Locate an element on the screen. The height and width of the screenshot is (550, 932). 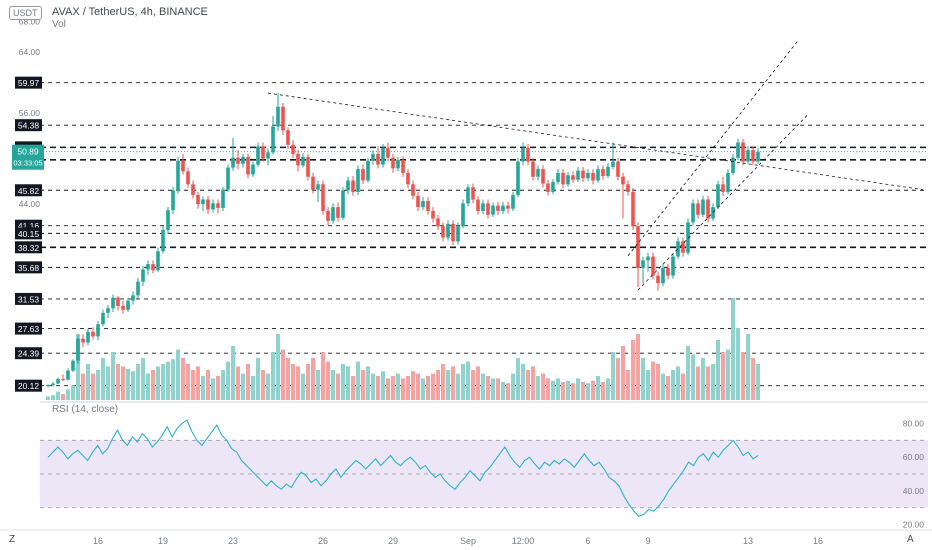
current-price-tag is located at coordinates (28, 157).